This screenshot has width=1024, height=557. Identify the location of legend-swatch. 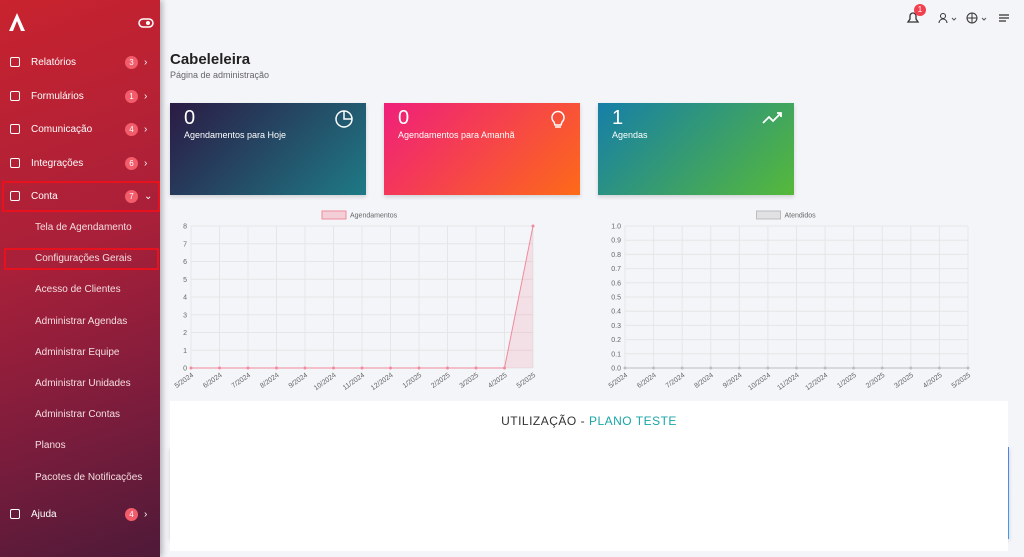
(334, 215).